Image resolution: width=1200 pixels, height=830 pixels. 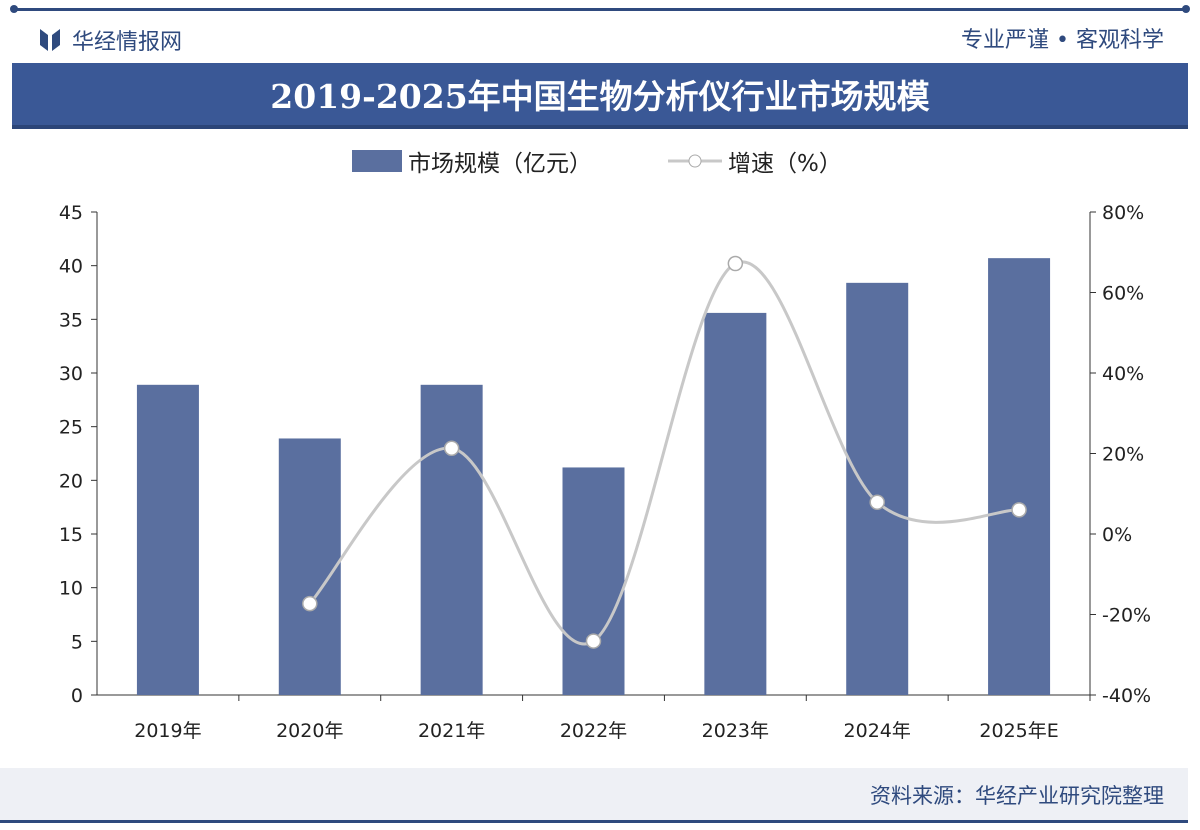 I want to click on source-text: 资料来源：华经产业研究院整理, so click(x=1017, y=796).